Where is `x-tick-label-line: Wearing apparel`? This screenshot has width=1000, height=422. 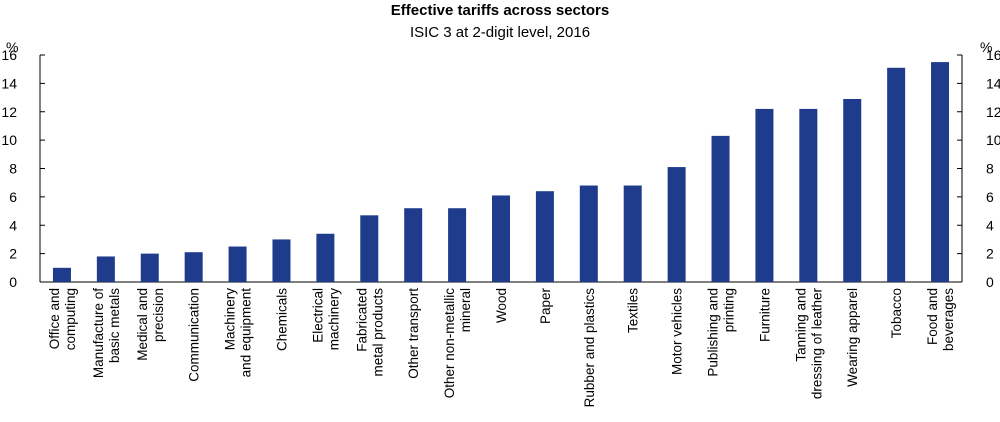
x-tick-label-line: Wearing apparel is located at coordinates (852, 337).